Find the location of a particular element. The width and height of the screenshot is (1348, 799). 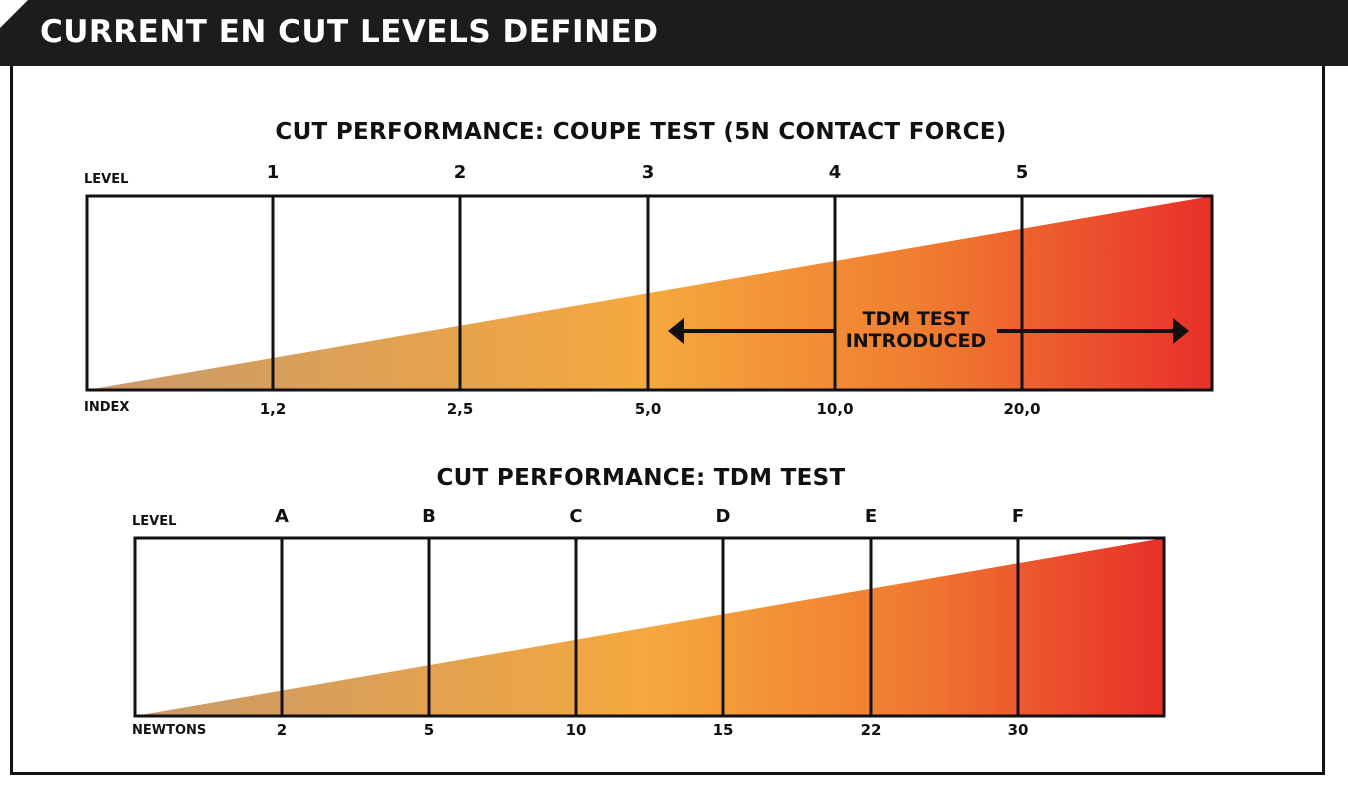

tdm-level-6: F is located at coordinates (1018, 516).